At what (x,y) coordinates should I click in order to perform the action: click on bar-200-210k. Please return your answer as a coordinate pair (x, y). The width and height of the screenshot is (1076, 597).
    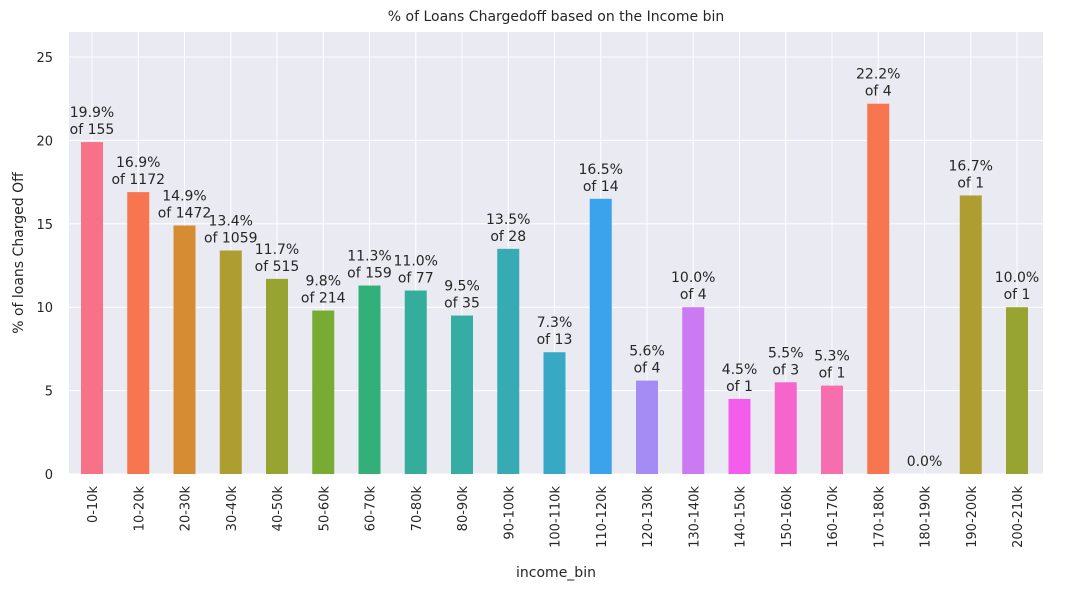
    Looking at the image, I should click on (1017, 390).